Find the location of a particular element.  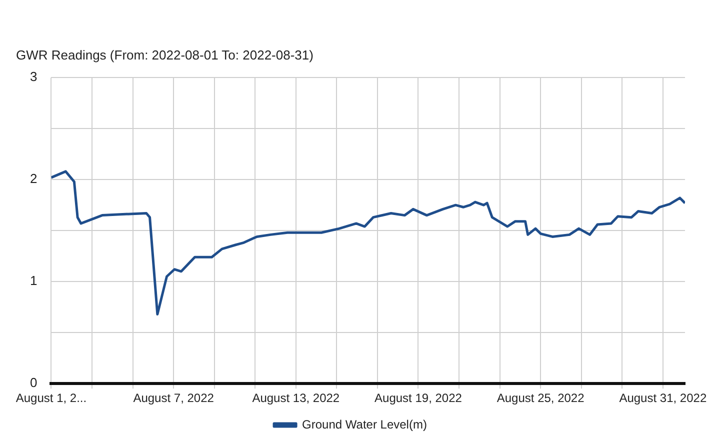

legend-label: Ground Water Level(m) is located at coordinates (364, 424).